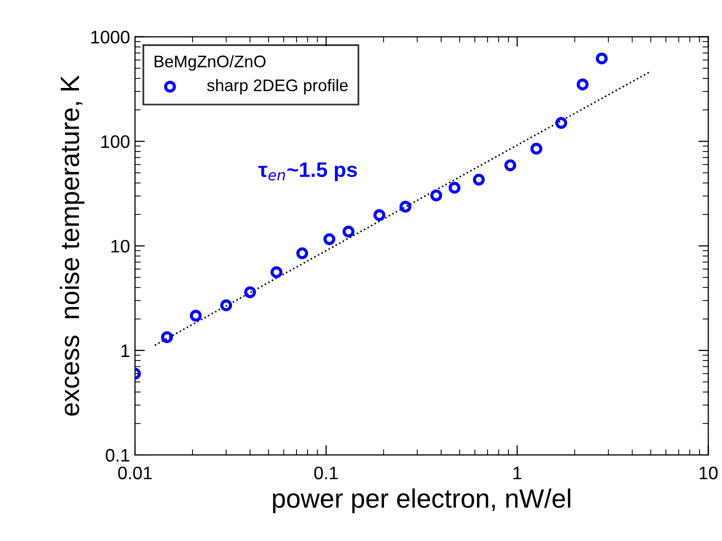 The image size is (722, 541). What do you see at coordinates (210, 63) in the screenshot?
I see `legend-title: BeMgZnO/ZnO` at bounding box center [210, 63].